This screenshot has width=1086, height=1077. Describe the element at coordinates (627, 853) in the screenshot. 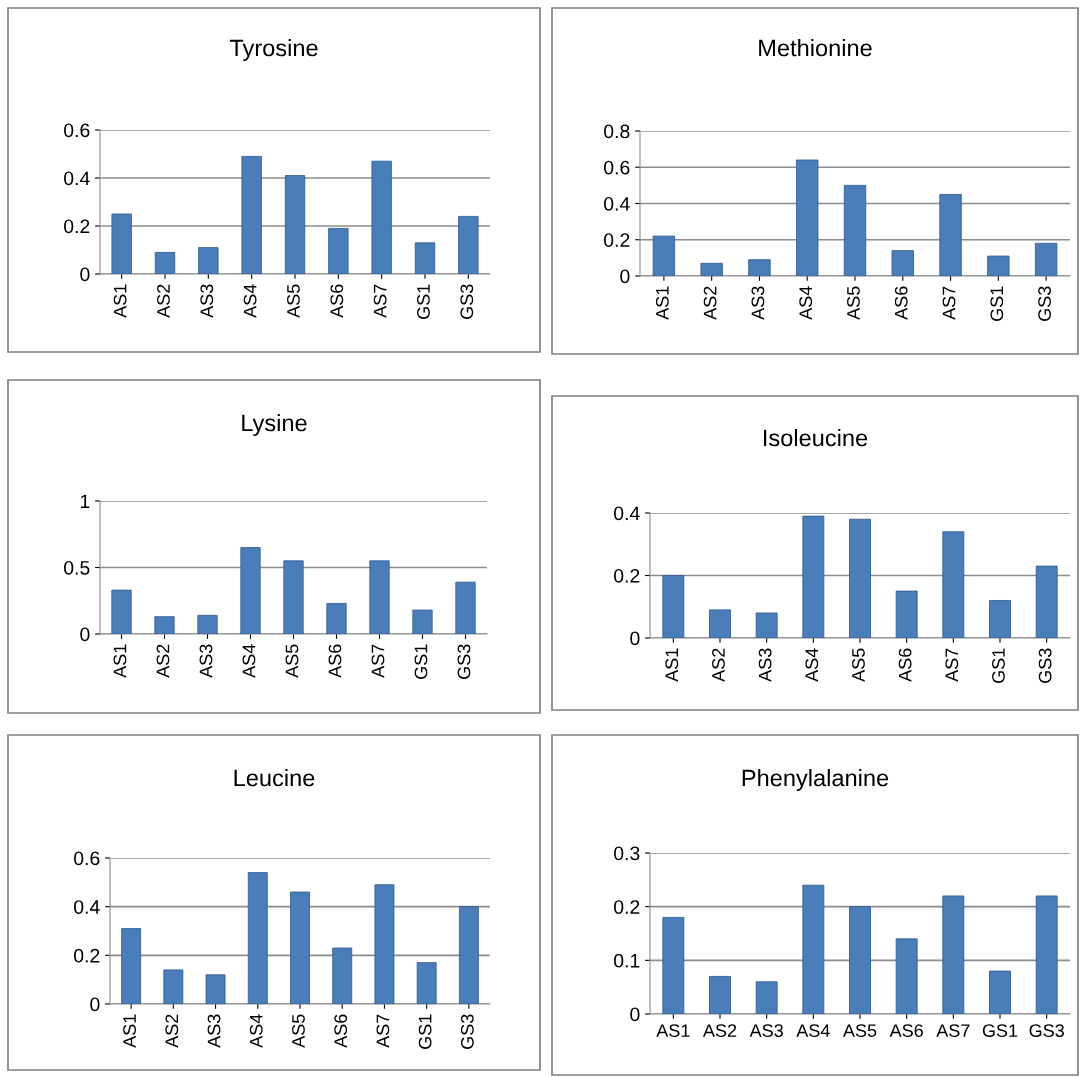

I see `y-tick-label: 0.3` at that location.